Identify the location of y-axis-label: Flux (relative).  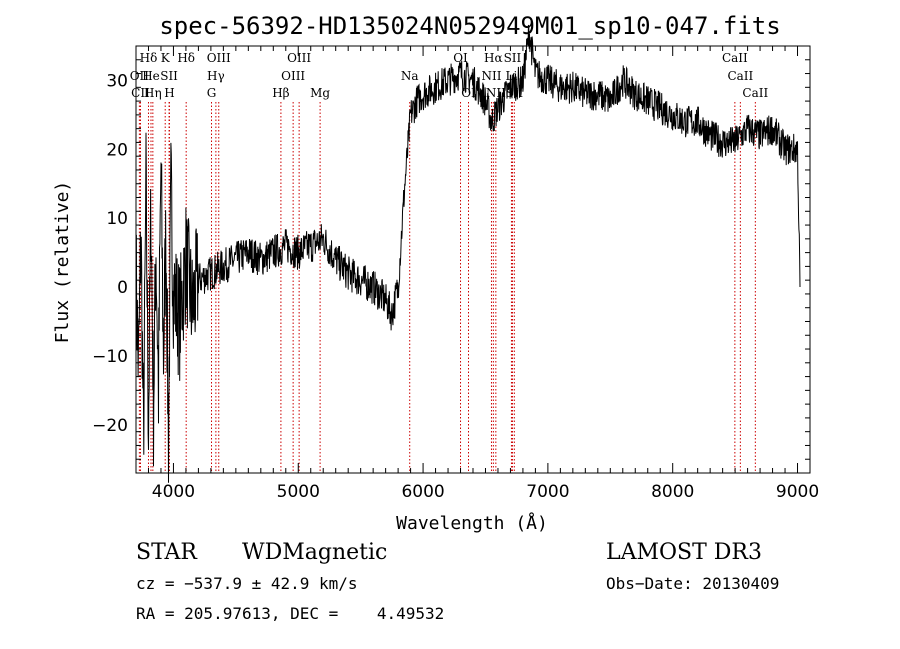
(62, 262).